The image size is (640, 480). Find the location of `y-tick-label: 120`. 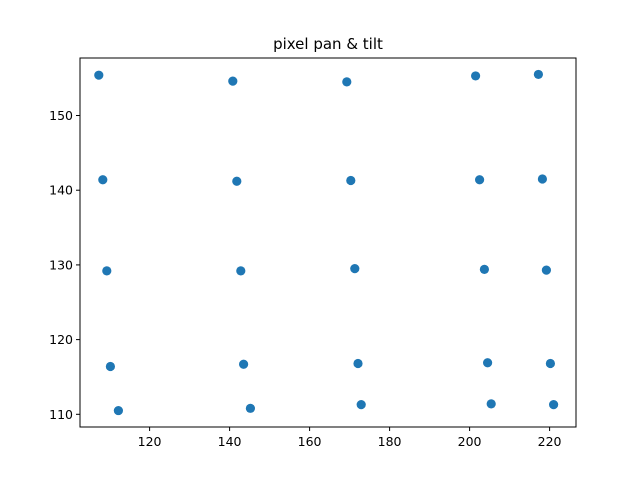

y-tick-label: 120 is located at coordinates (61, 339).